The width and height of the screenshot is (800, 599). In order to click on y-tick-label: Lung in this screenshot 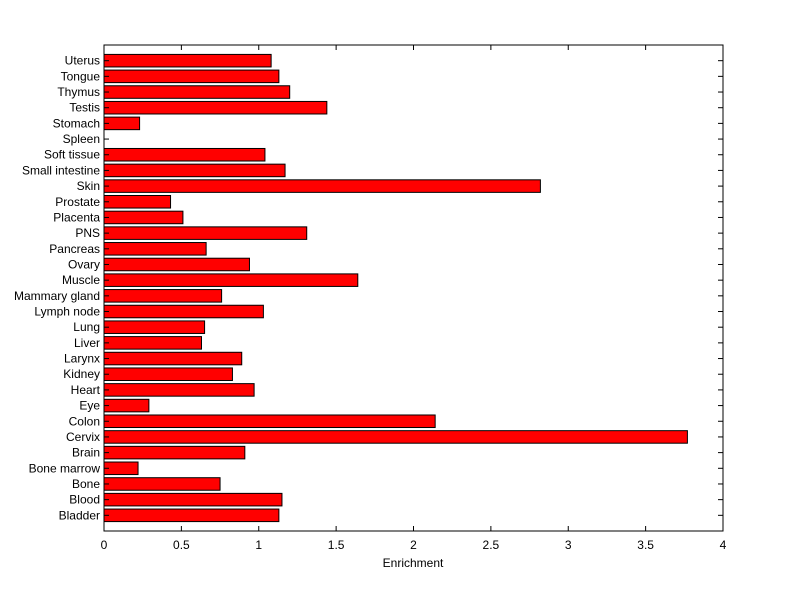, I will do `click(86, 327)`.